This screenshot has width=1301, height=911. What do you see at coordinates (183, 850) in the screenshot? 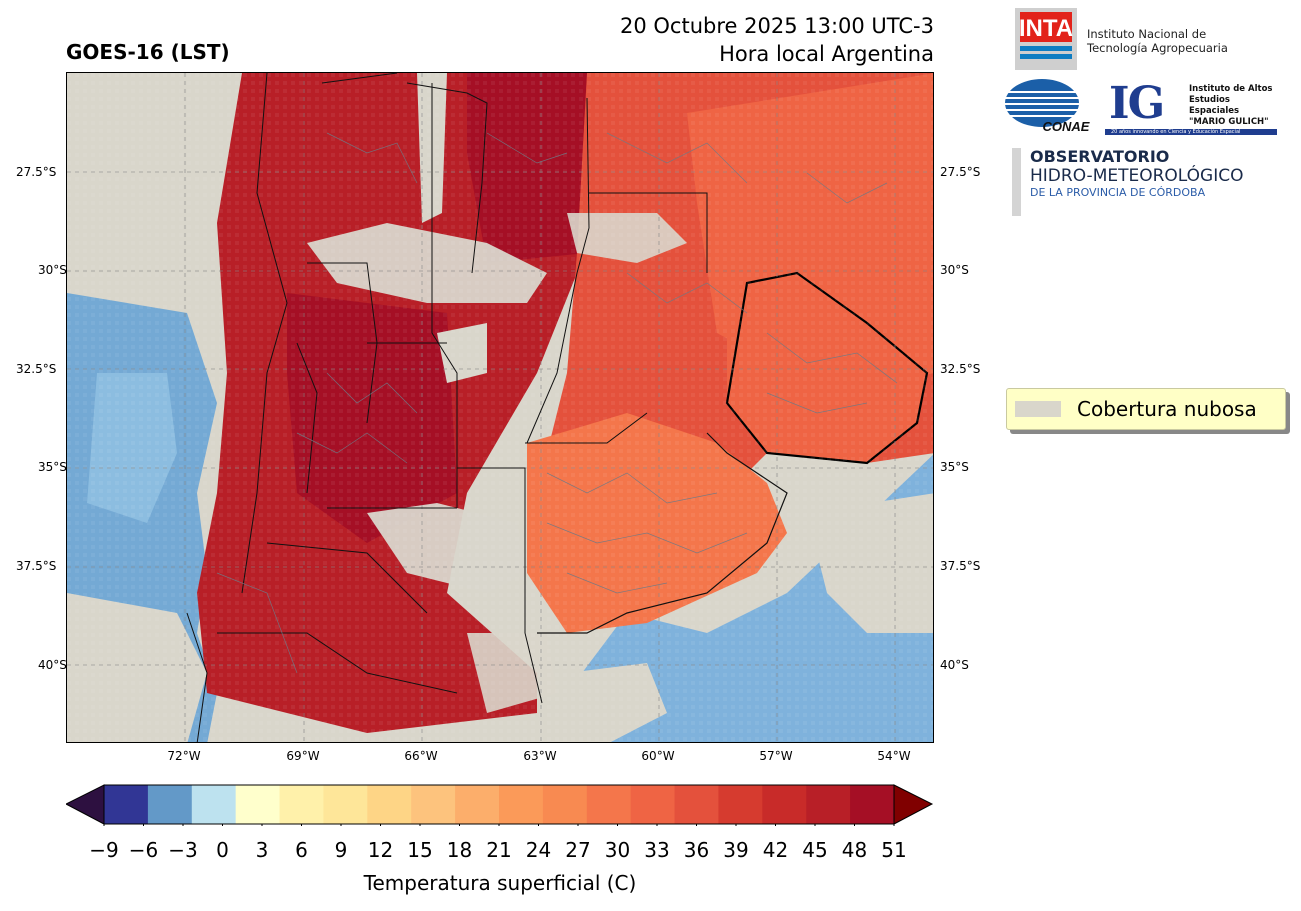
I see `colorbar-tick-label: −3` at bounding box center [183, 850].